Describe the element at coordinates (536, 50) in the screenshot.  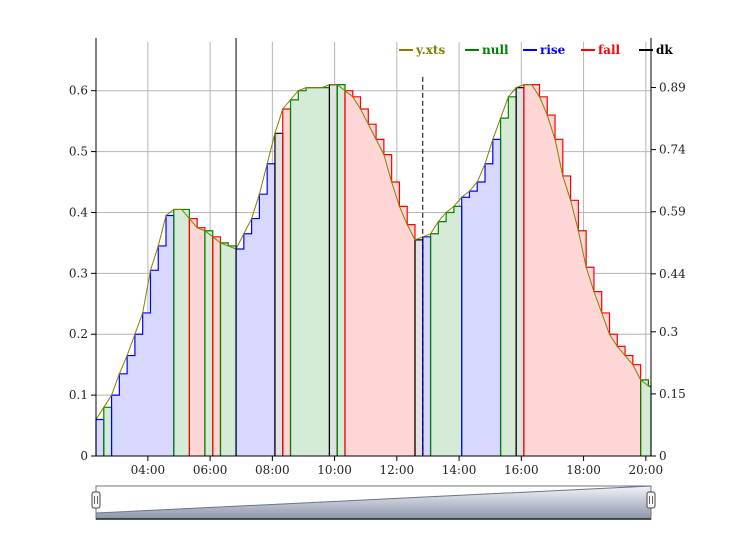
I see `legend: y.xts null rise fall dk` at that location.